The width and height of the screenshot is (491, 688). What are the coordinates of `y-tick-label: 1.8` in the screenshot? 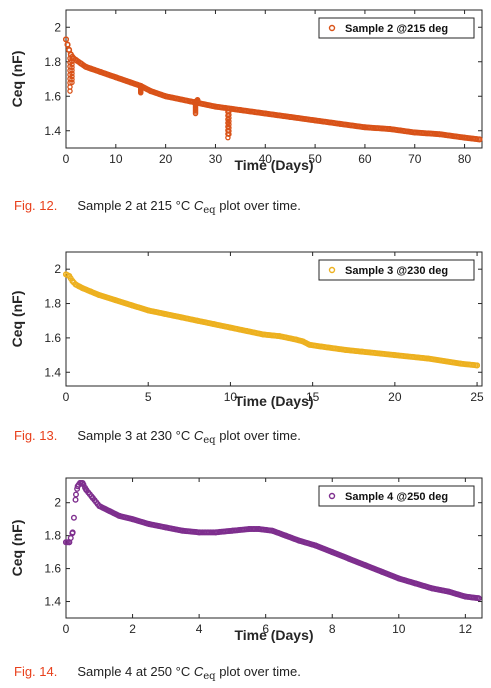 It's located at (52, 304).